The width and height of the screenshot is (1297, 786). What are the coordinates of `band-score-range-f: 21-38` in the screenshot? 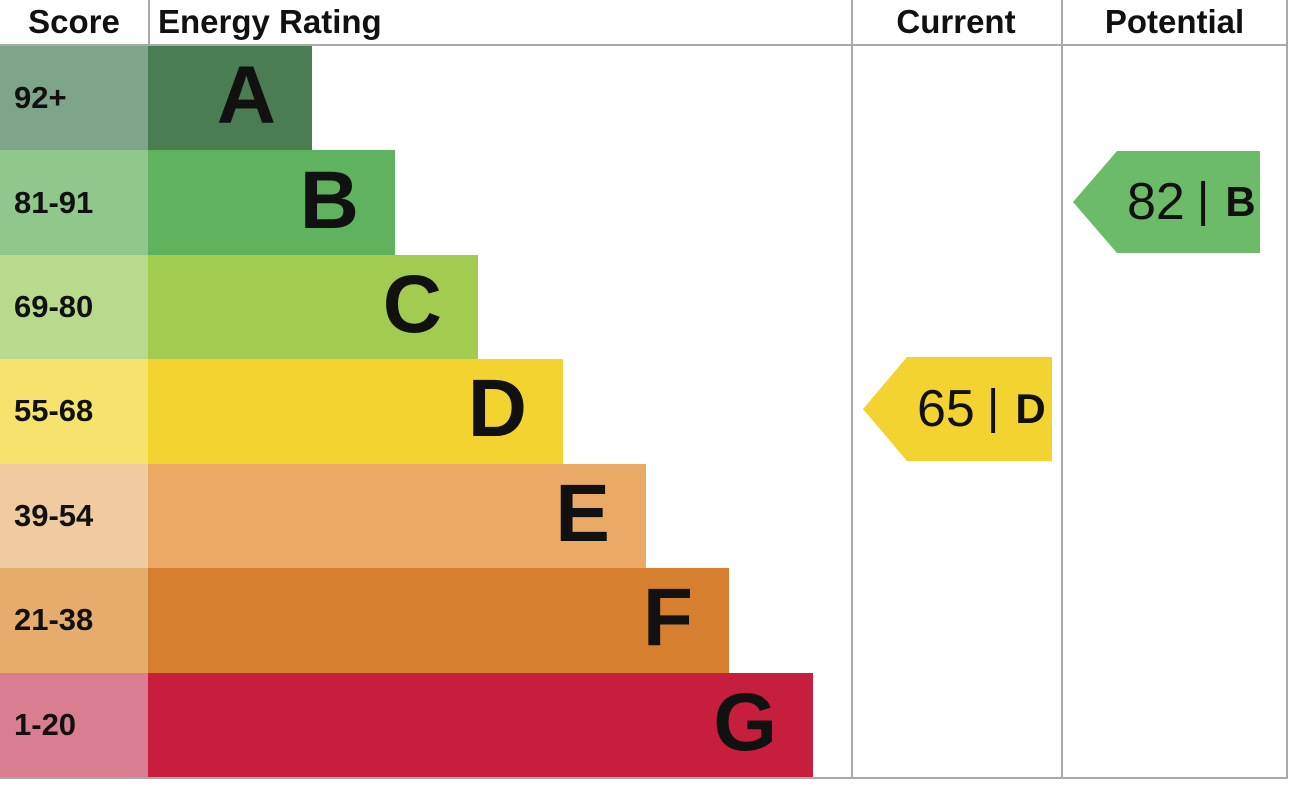 It's located at (74, 620).